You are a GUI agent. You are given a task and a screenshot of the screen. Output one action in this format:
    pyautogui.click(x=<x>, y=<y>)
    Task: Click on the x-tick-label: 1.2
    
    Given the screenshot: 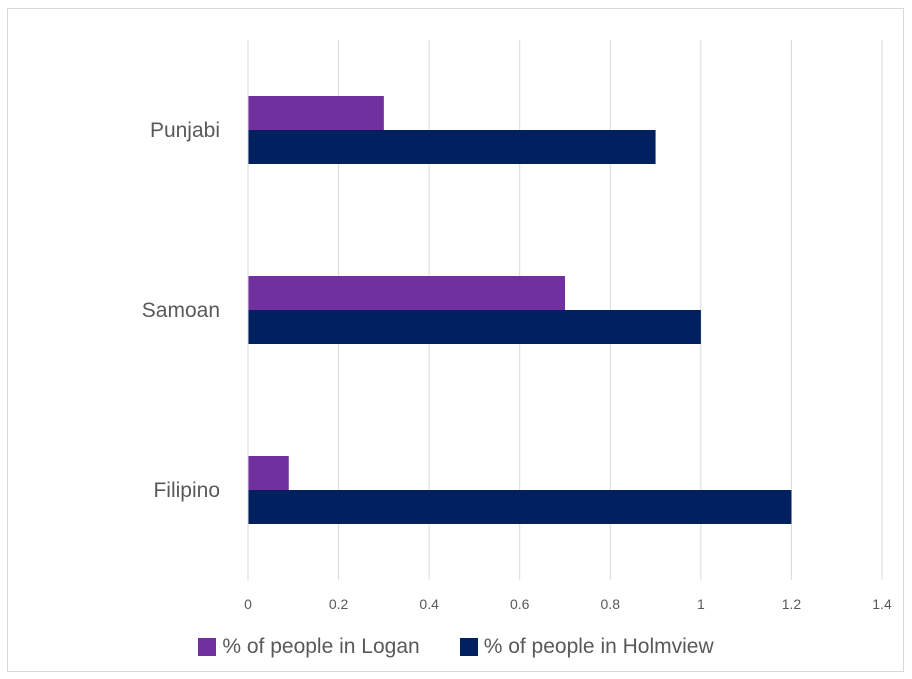 What is the action you would take?
    pyautogui.click(x=792, y=604)
    